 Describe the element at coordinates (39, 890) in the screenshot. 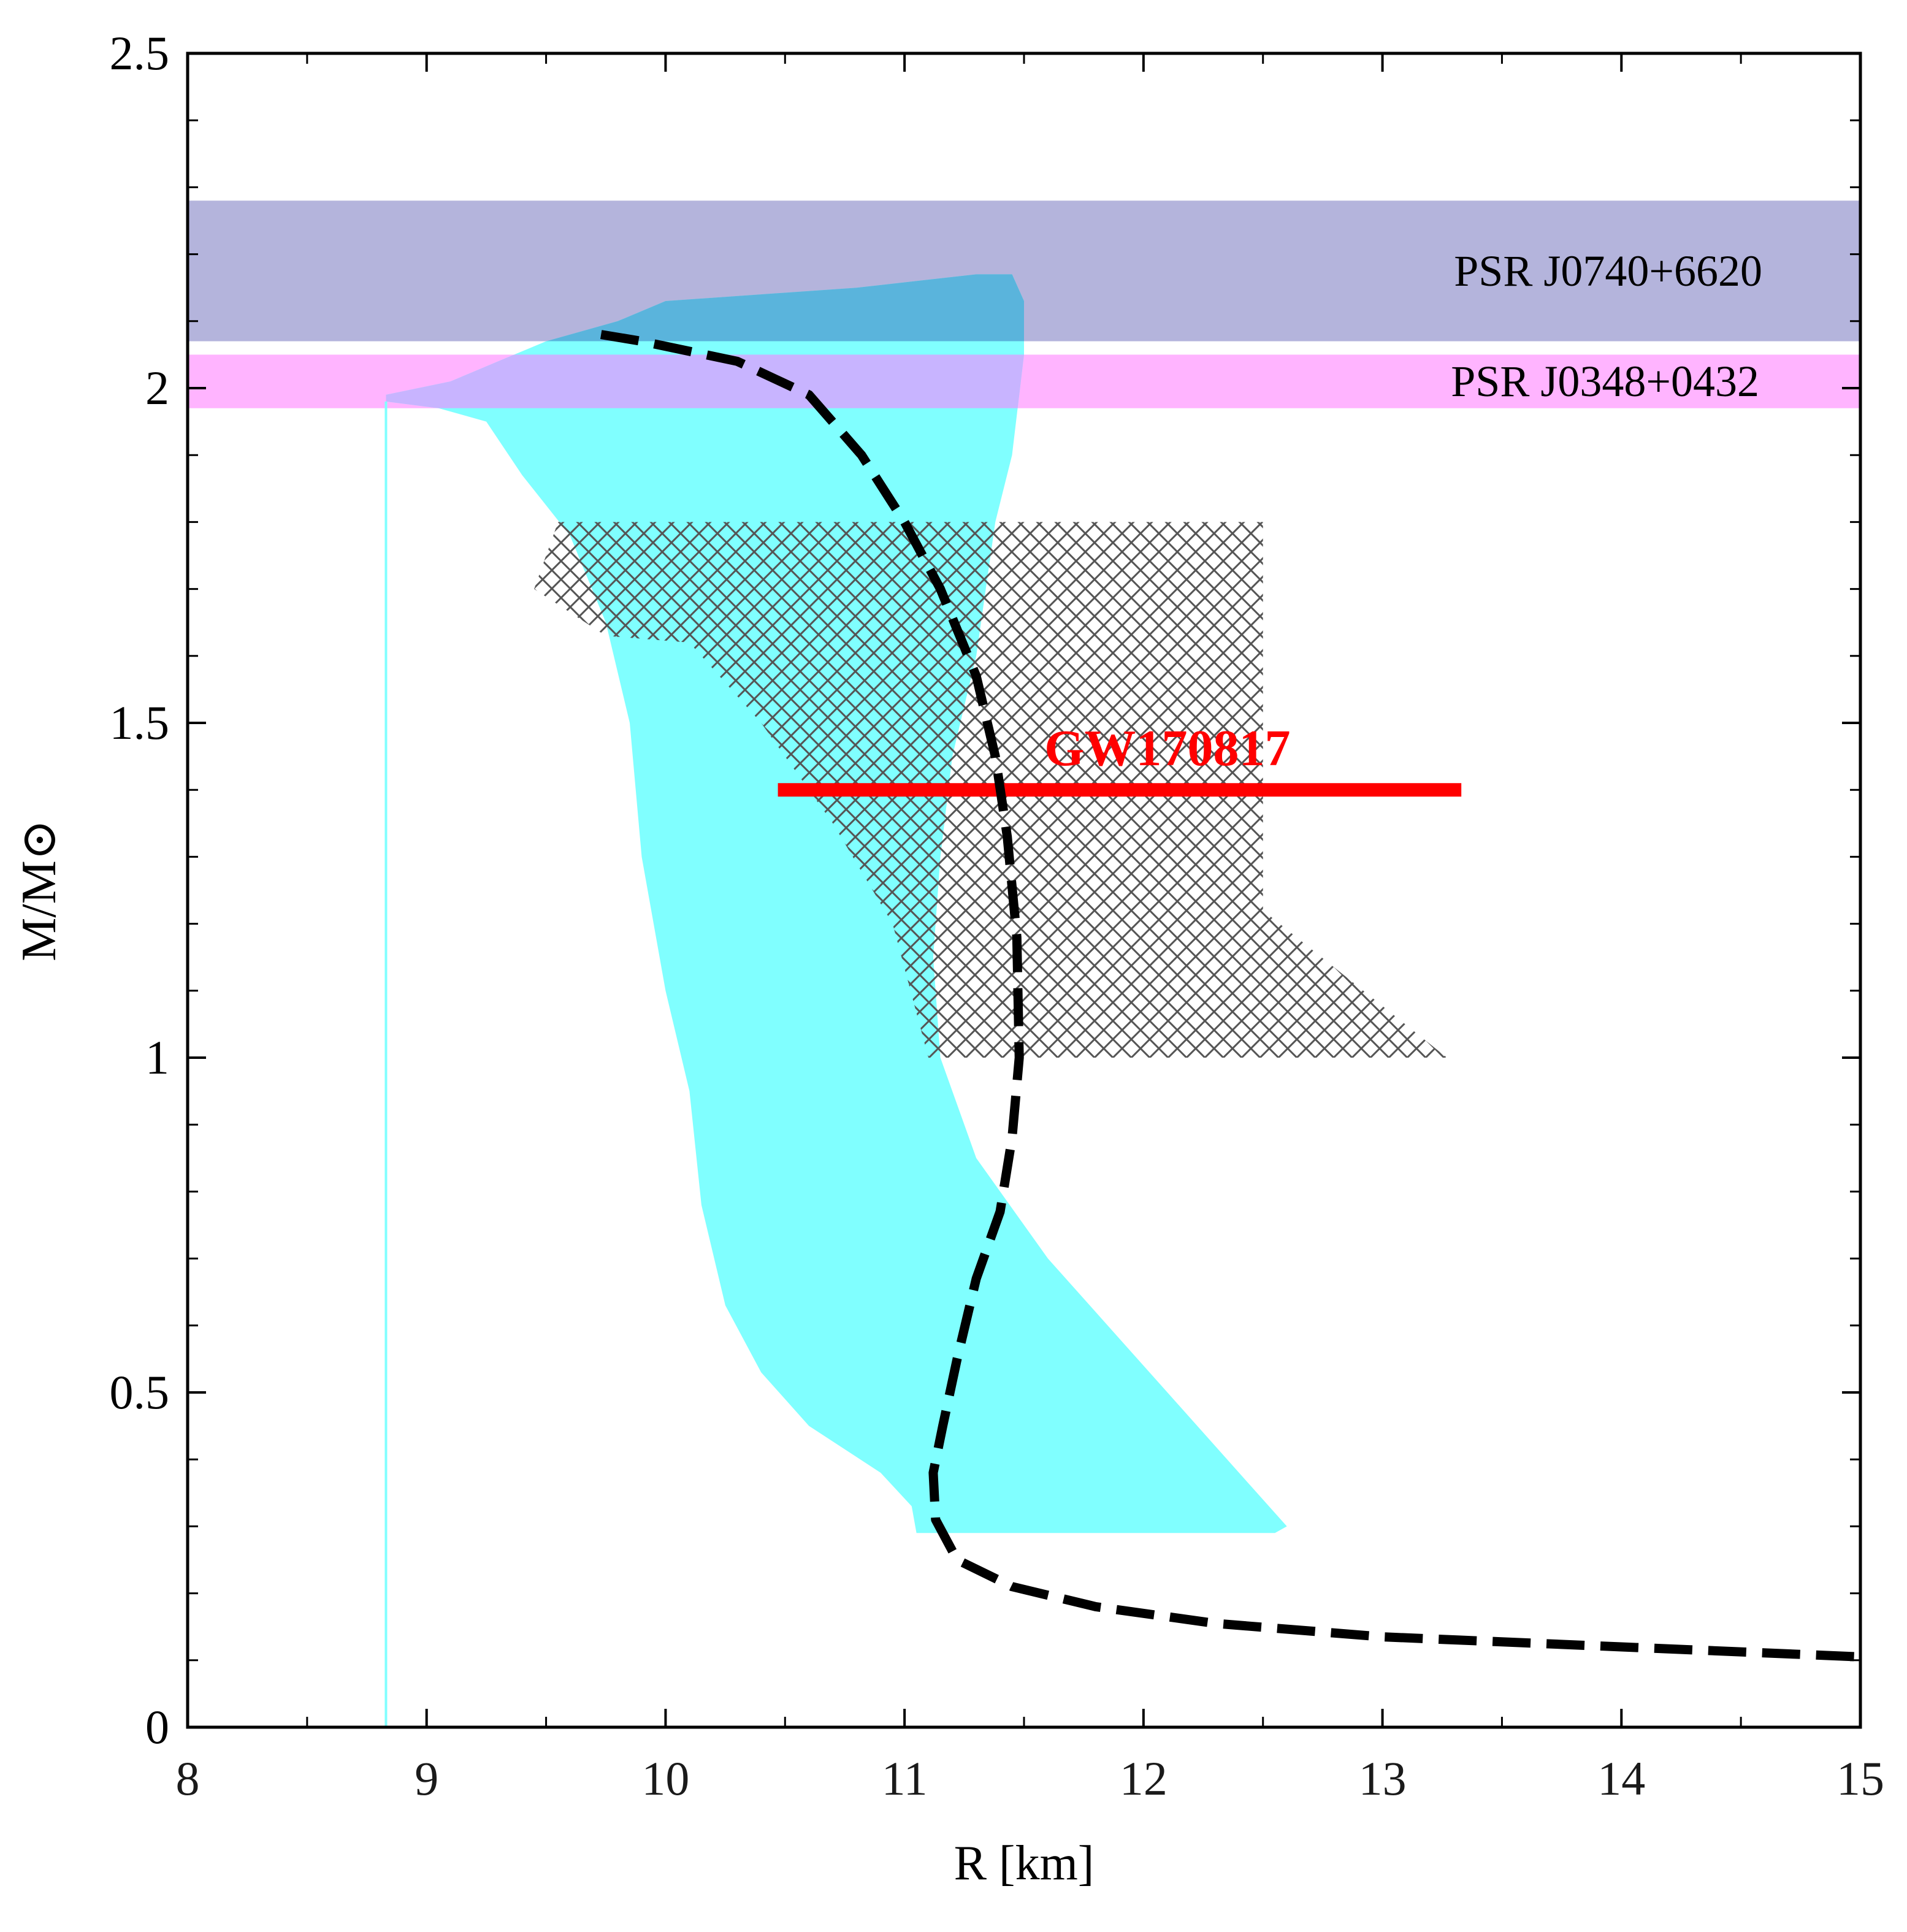

I see `y-axis-title: M/M⊙` at that location.